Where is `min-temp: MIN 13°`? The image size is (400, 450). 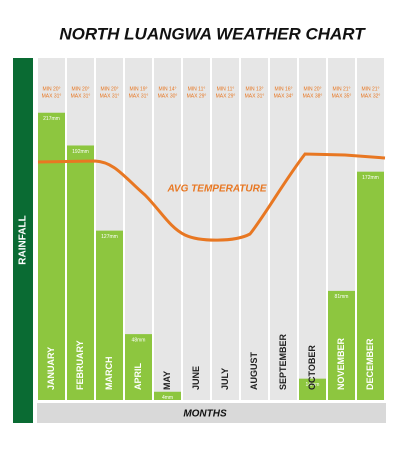
min-temp: MIN 13° is located at coordinates (254, 89).